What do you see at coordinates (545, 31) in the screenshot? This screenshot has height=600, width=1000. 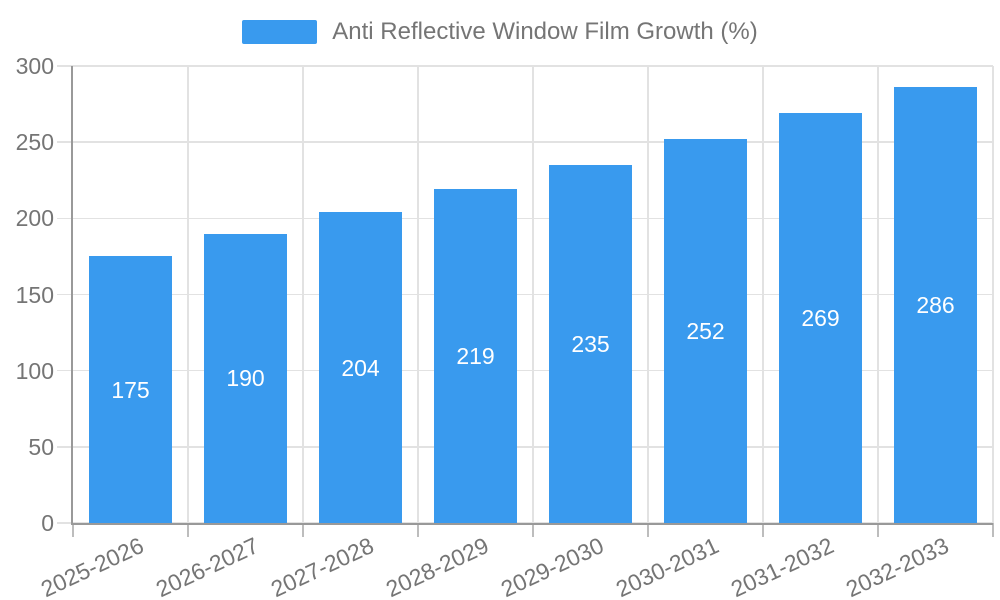 I see `legend-label: Anti Reflective Window Film Growth (%)` at bounding box center [545, 31].